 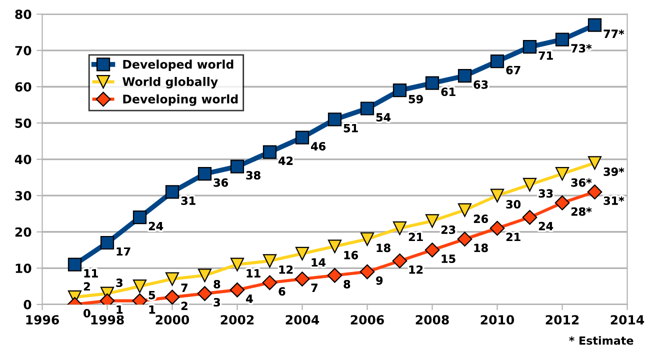 What do you see at coordinates (546, 226) in the screenshot?
I see `data-label: 24` at bounding box center [546, 226].